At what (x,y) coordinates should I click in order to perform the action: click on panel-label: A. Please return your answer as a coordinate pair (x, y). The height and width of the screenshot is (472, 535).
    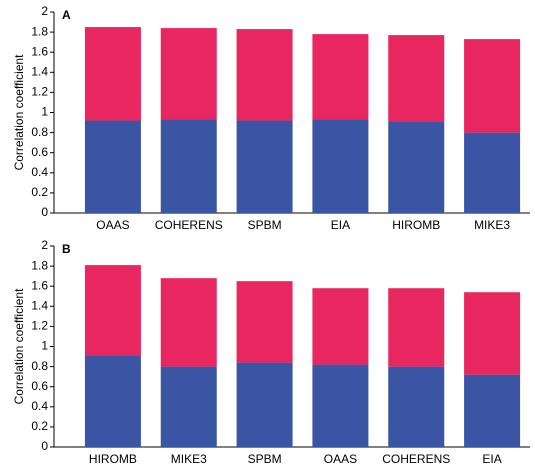
    Looking at the image, I should click on (66, 15).